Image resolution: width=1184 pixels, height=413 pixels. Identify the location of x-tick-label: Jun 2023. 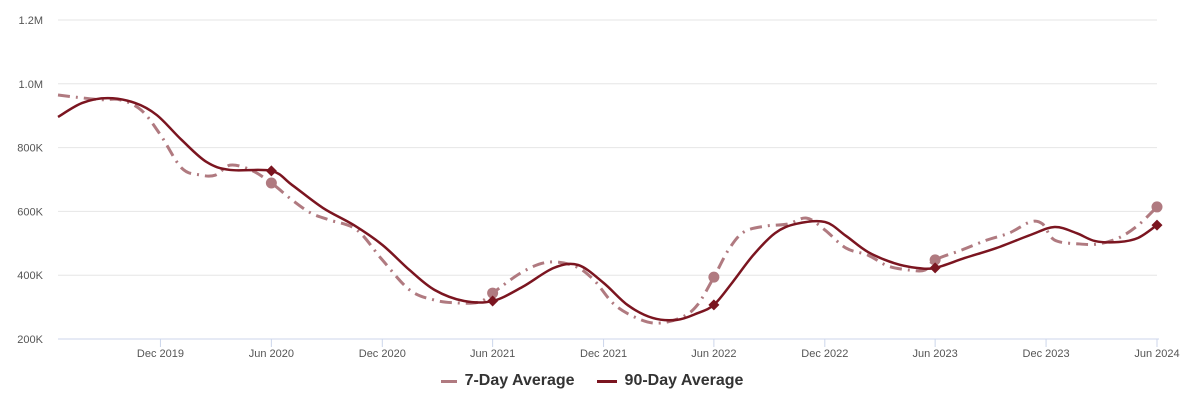
(935, 354).